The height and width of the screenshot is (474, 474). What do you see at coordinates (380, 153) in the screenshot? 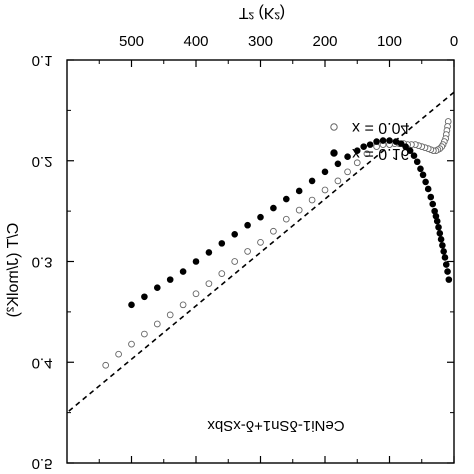
I see `legend-label: x = 0.16` at bounding box center [380, 153].